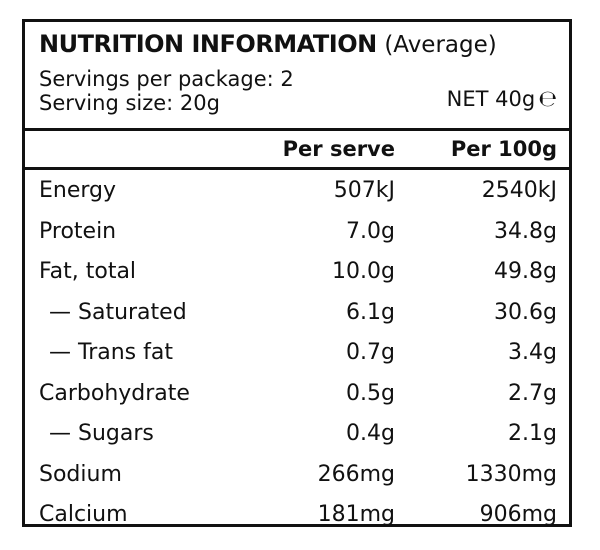  I want to click on per-serve-value: 7.0g, so click(370, 231).